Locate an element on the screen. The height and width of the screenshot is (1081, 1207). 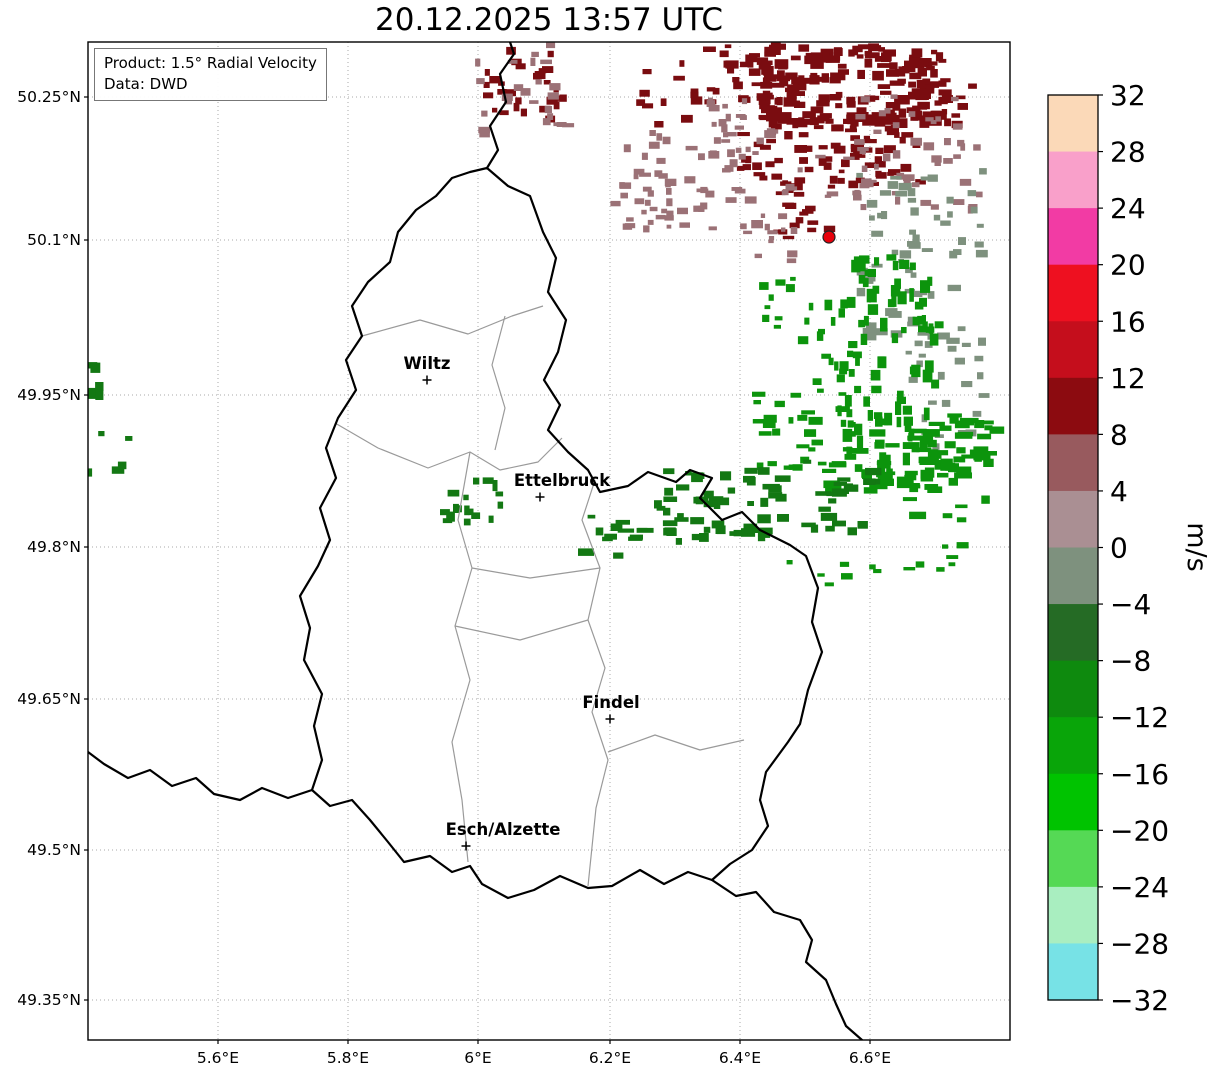
belgium-germany-border is located at coordinates (500, 106).